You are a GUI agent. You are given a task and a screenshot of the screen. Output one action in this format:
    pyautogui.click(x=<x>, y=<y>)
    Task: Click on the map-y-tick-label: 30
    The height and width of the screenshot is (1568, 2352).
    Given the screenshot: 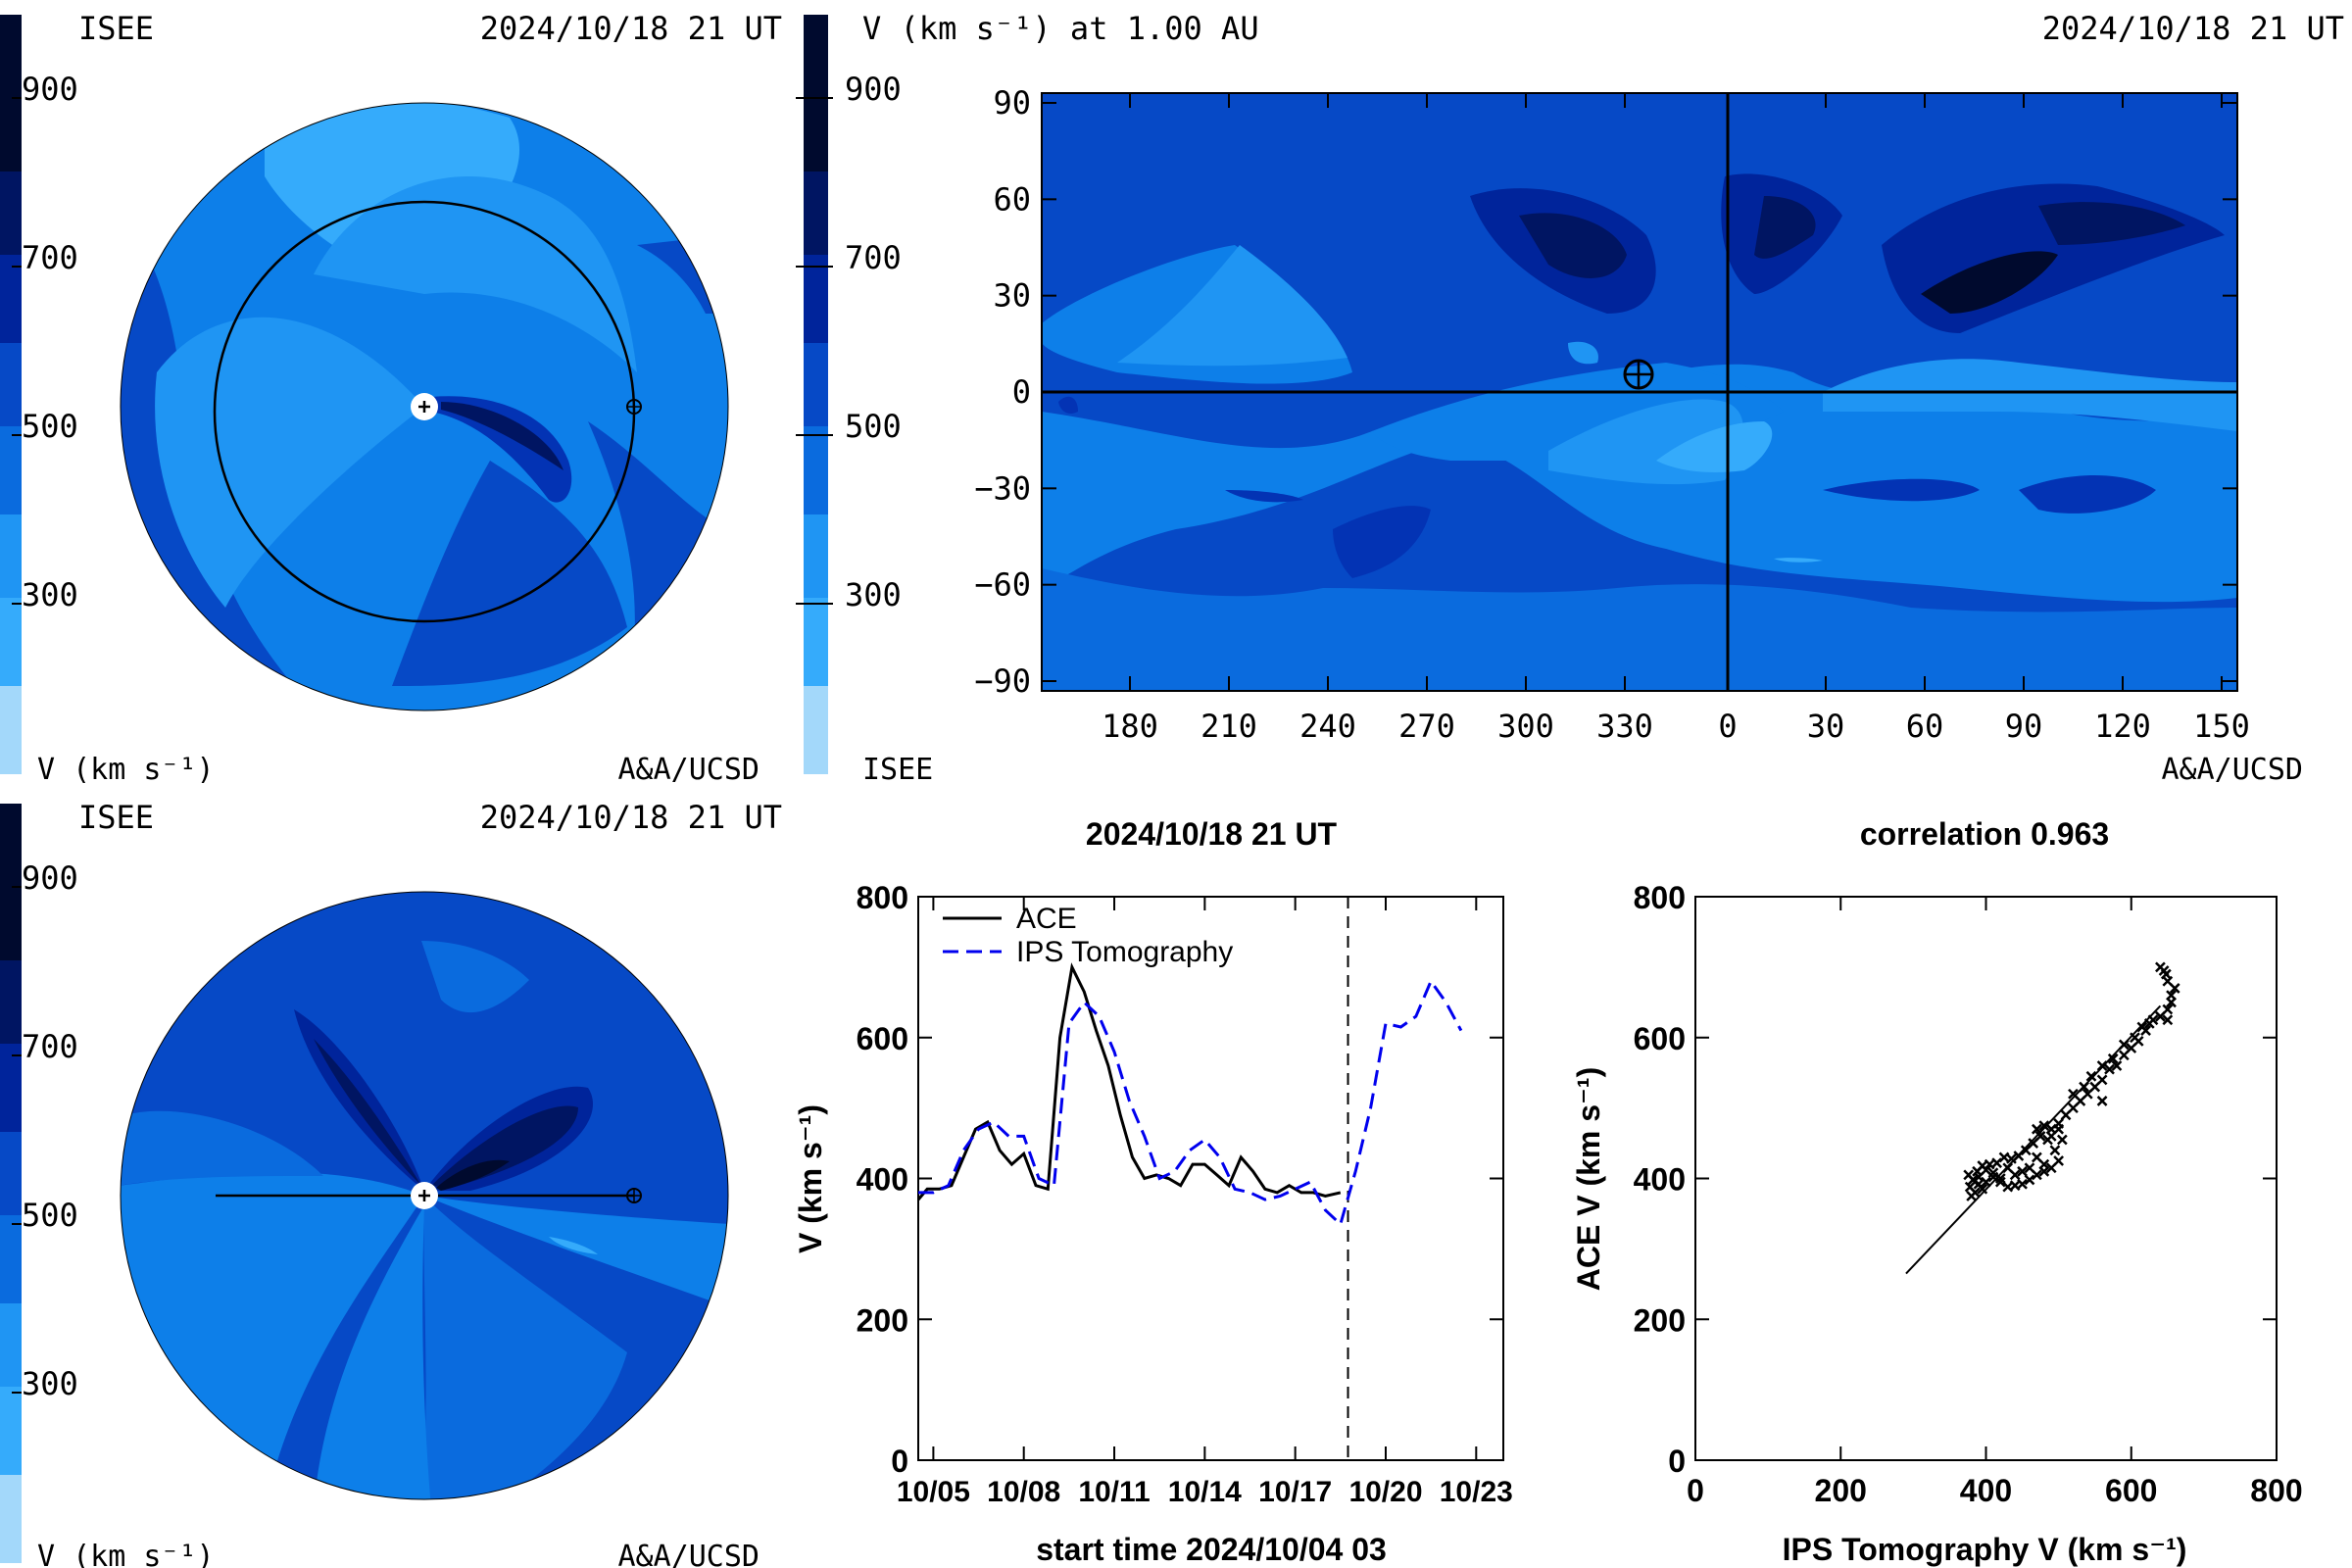 What is the action you would take?
    pyautogui.click(x=1012, y=296)
    